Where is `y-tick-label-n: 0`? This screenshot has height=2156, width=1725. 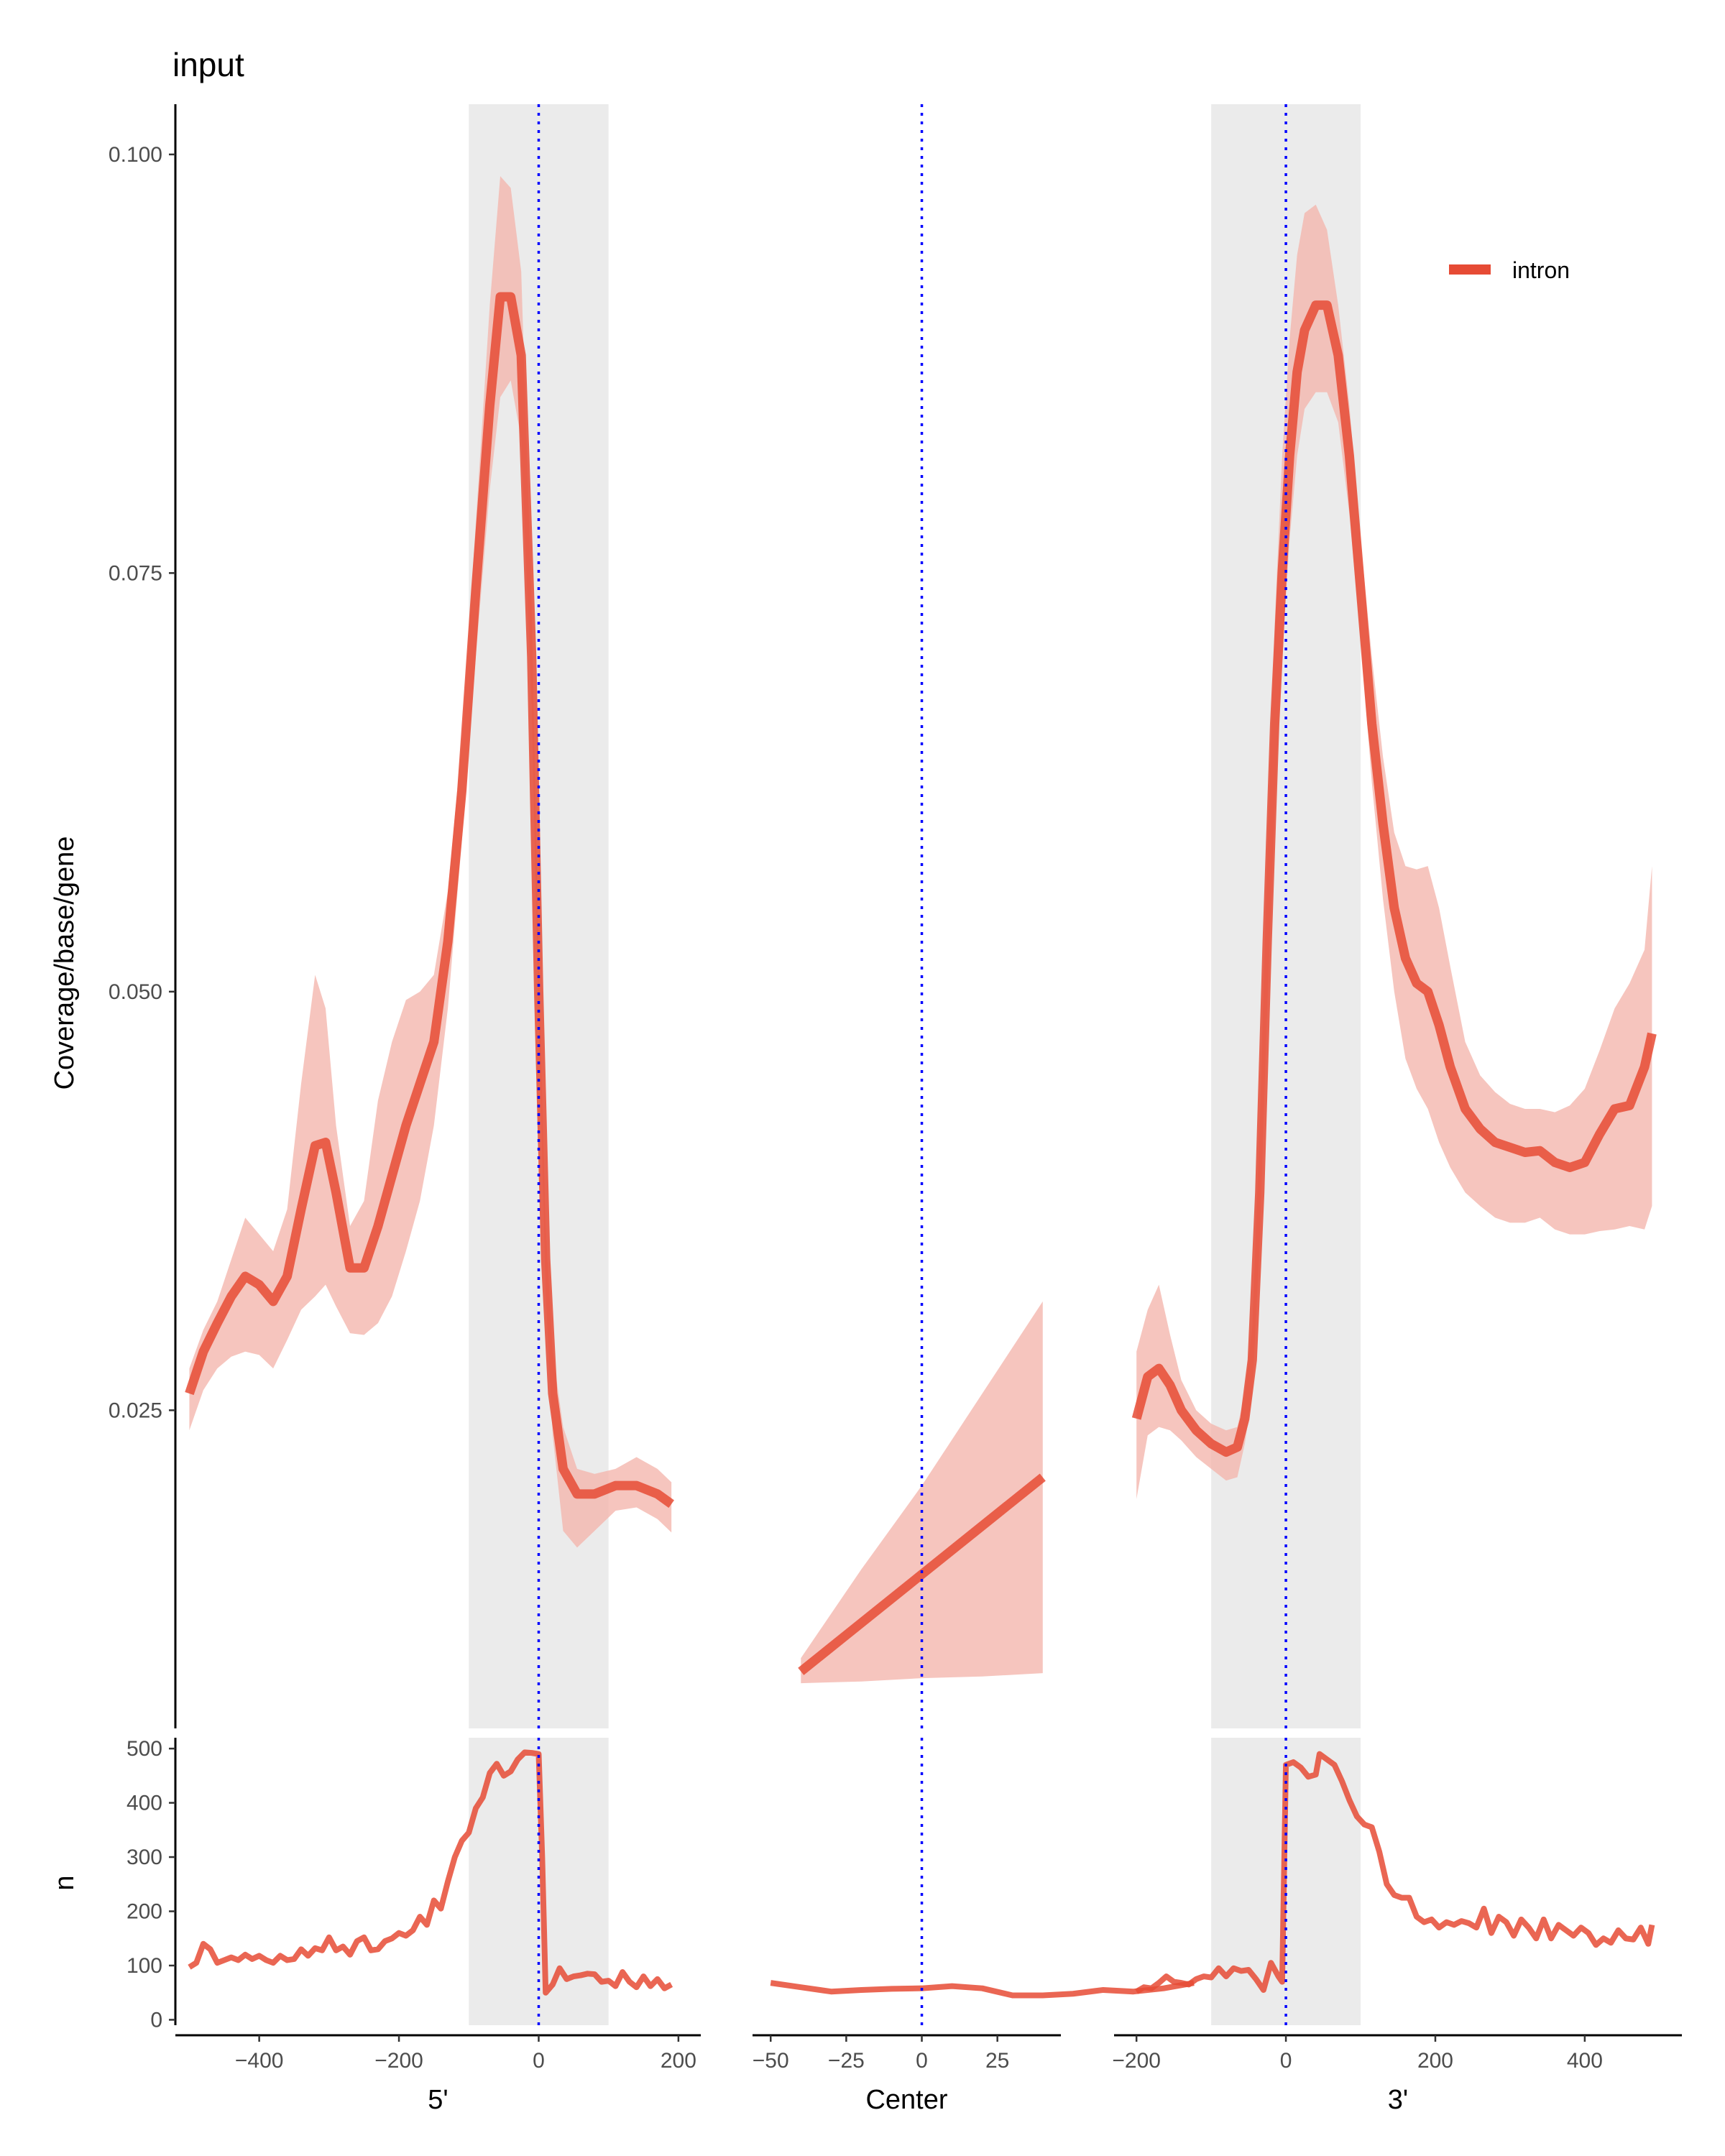
y-tick-label-n: 0 is located at coordinates (156, 2020).